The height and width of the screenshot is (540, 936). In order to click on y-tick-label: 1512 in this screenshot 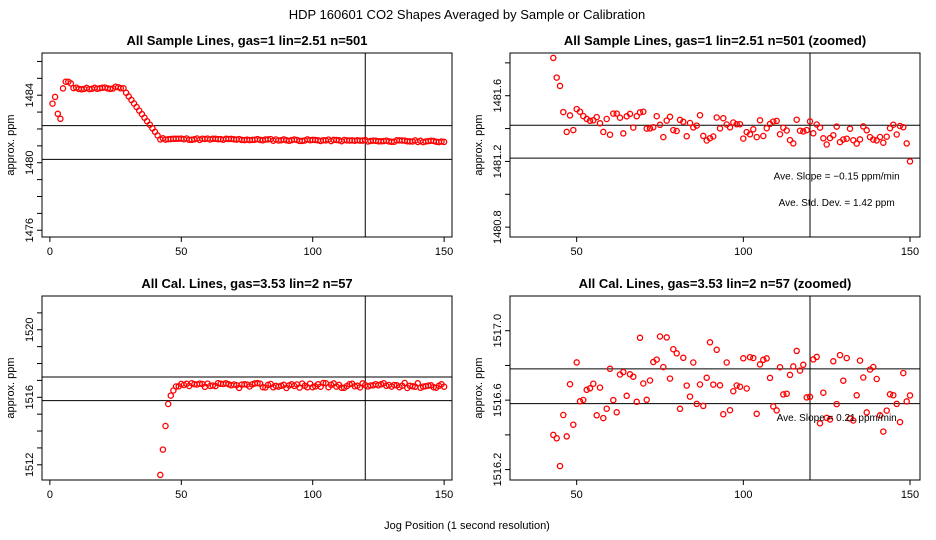, I will do `click(30, 465)`.